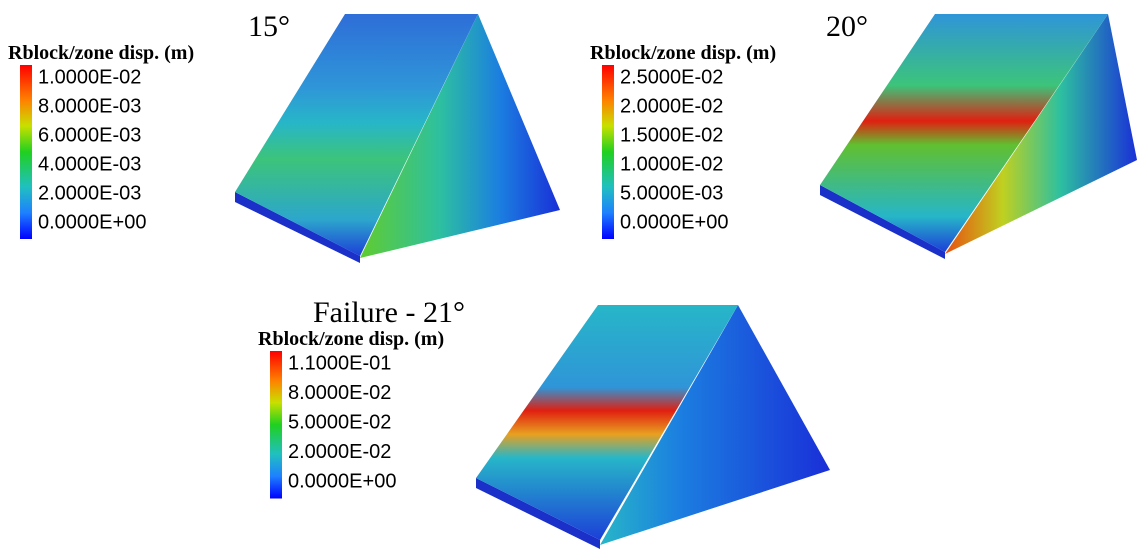 The height and width of the screenshot is (552, 1137). I want to click on legend-label: 1.1000E-01, so click(339, 363).